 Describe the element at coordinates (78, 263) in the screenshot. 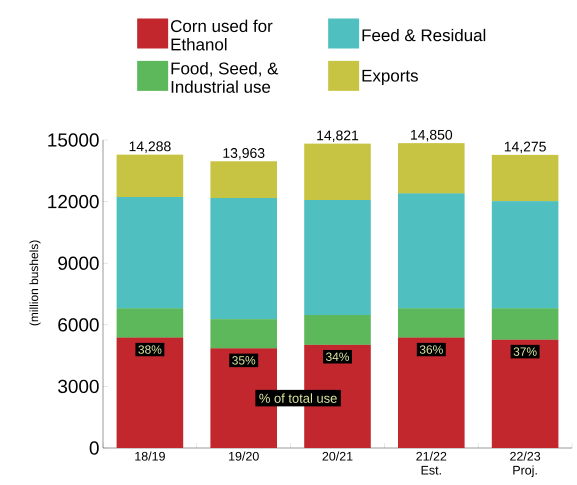

I see `y-tick-label: 9000` at that location.